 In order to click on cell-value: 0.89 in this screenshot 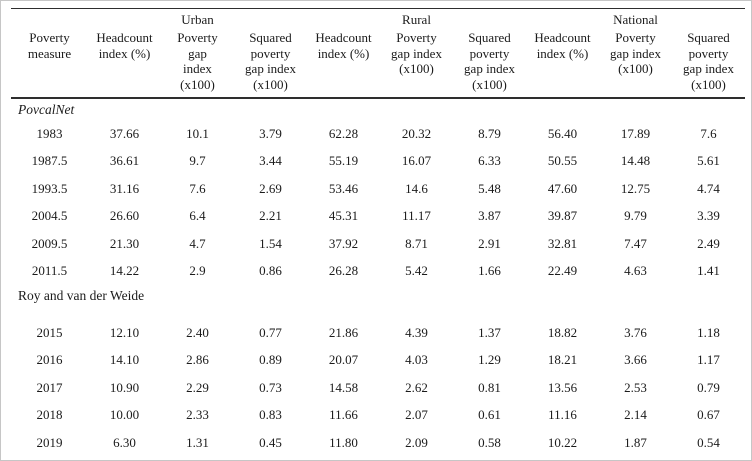, I will do `click(270, 360)`.